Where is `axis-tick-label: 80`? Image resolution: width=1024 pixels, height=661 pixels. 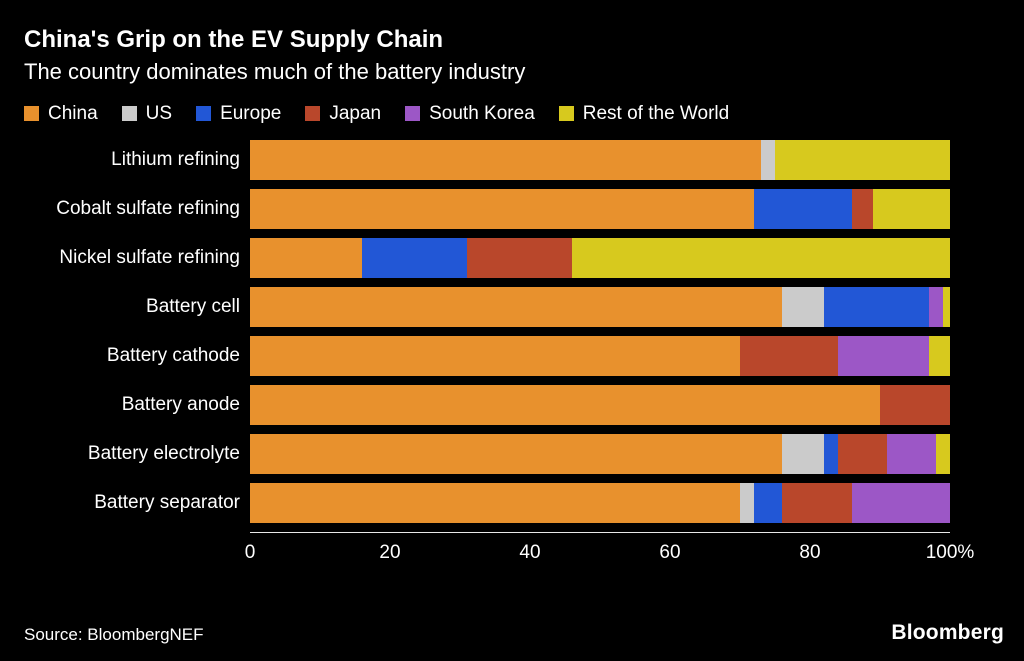 axis-tick-label: 80 is located at coordinates (810, 552).